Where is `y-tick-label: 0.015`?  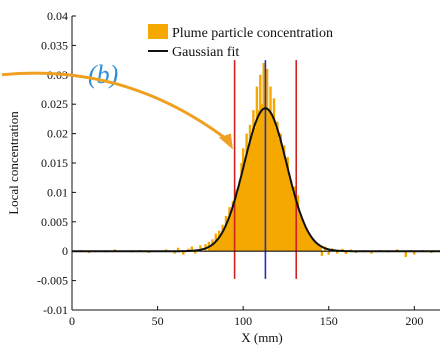
y-tick-label: 0.015 is located at coordinates (54, 163).